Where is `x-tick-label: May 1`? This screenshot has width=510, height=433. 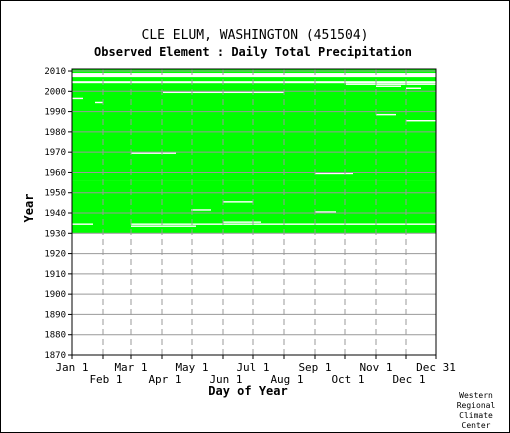
x-tick-label: May 1 is located at coordinates (191, 367).